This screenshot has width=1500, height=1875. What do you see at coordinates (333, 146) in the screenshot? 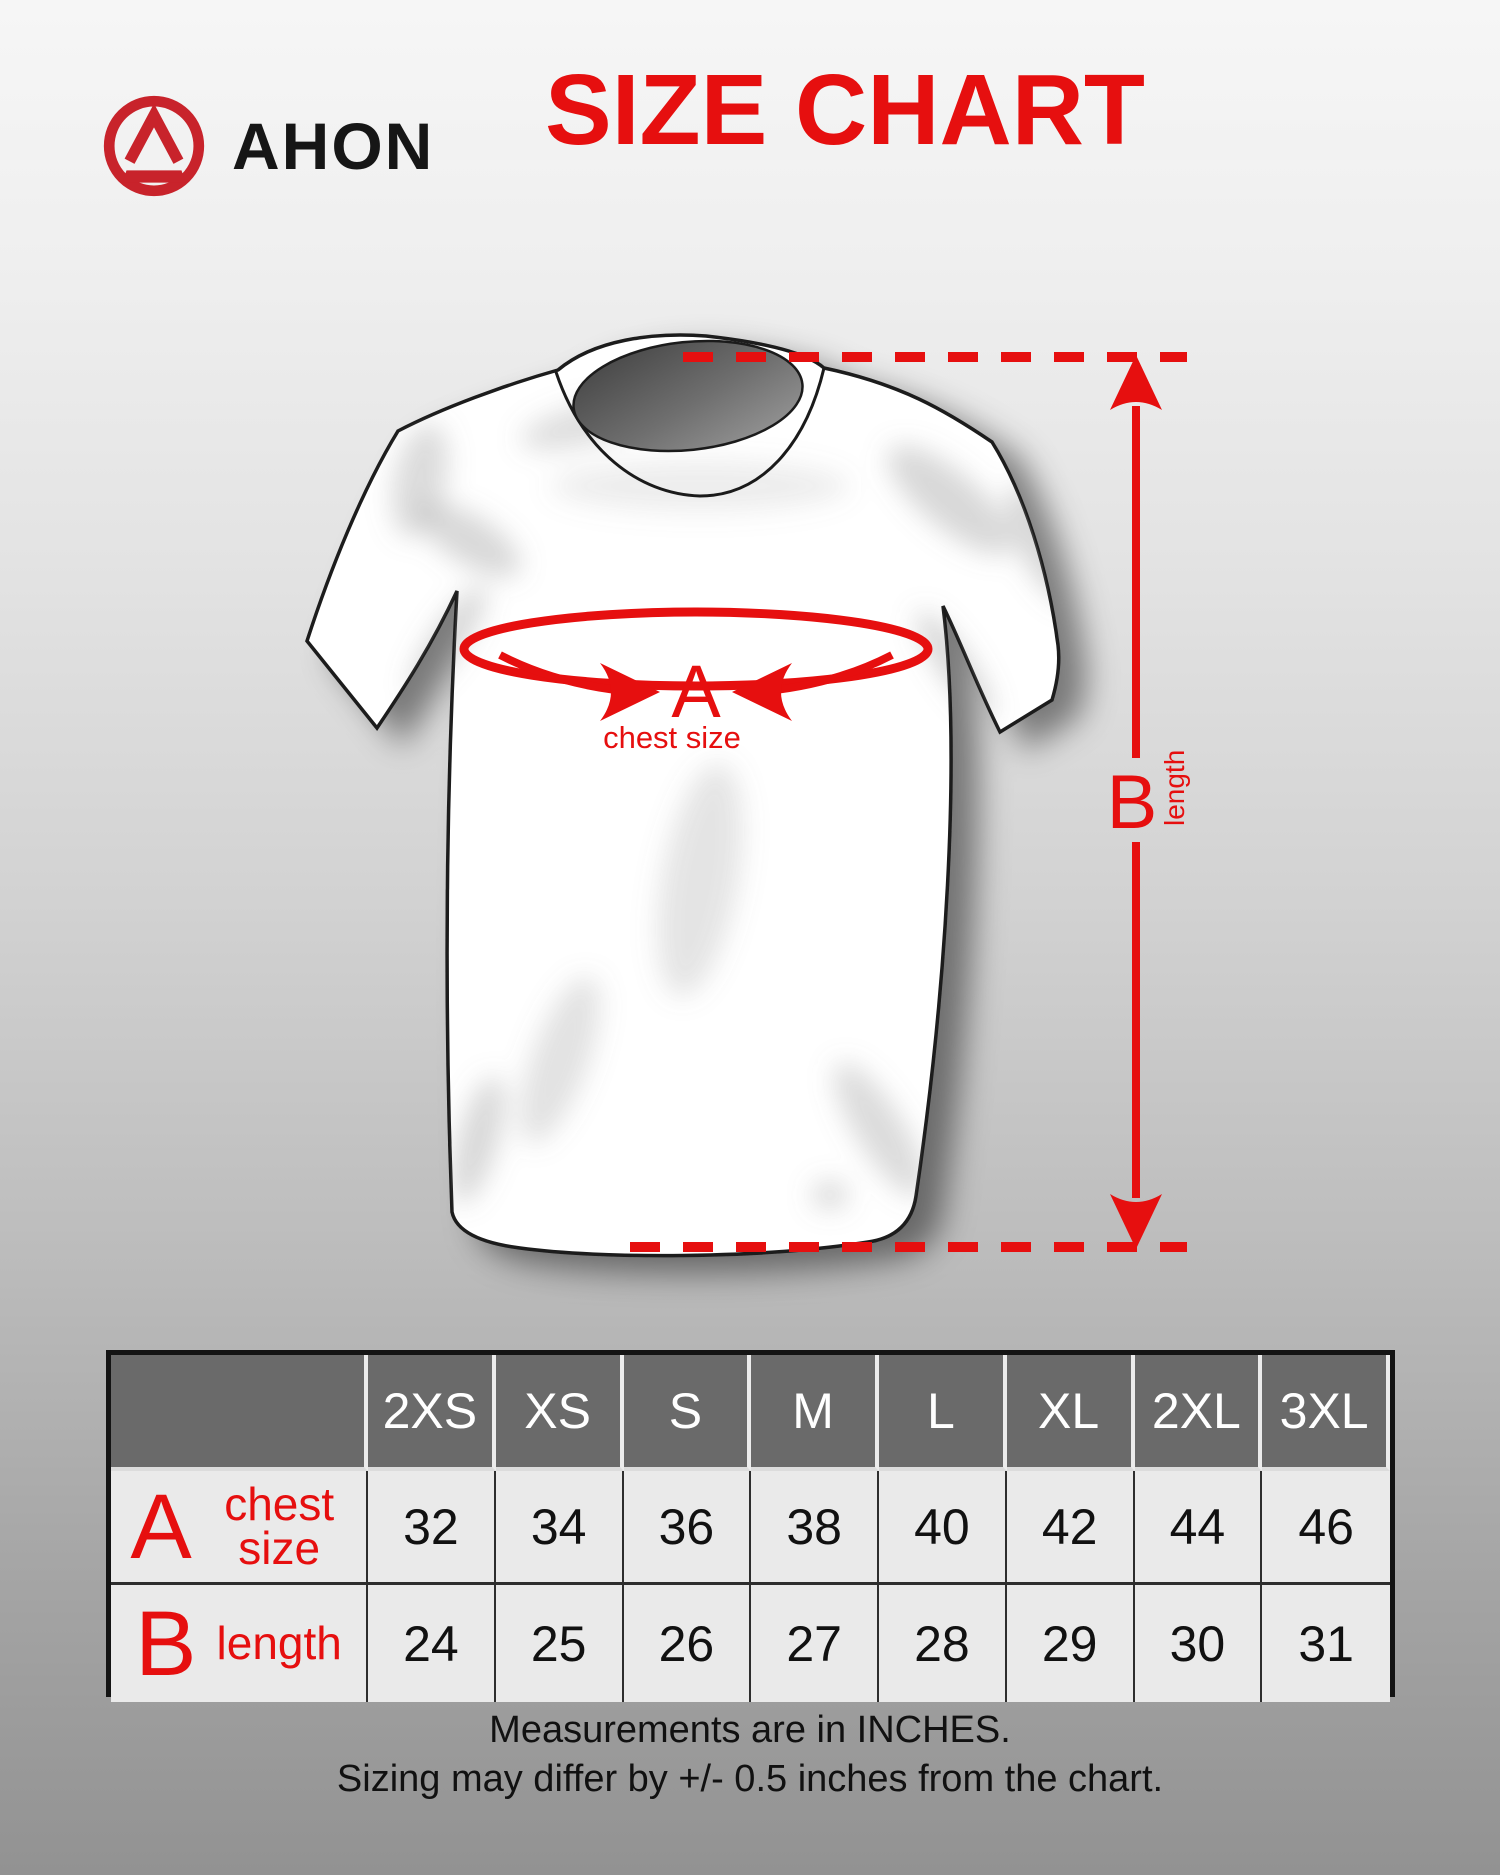
I see `brand-name: AHON` at bounding box center [333, 146].